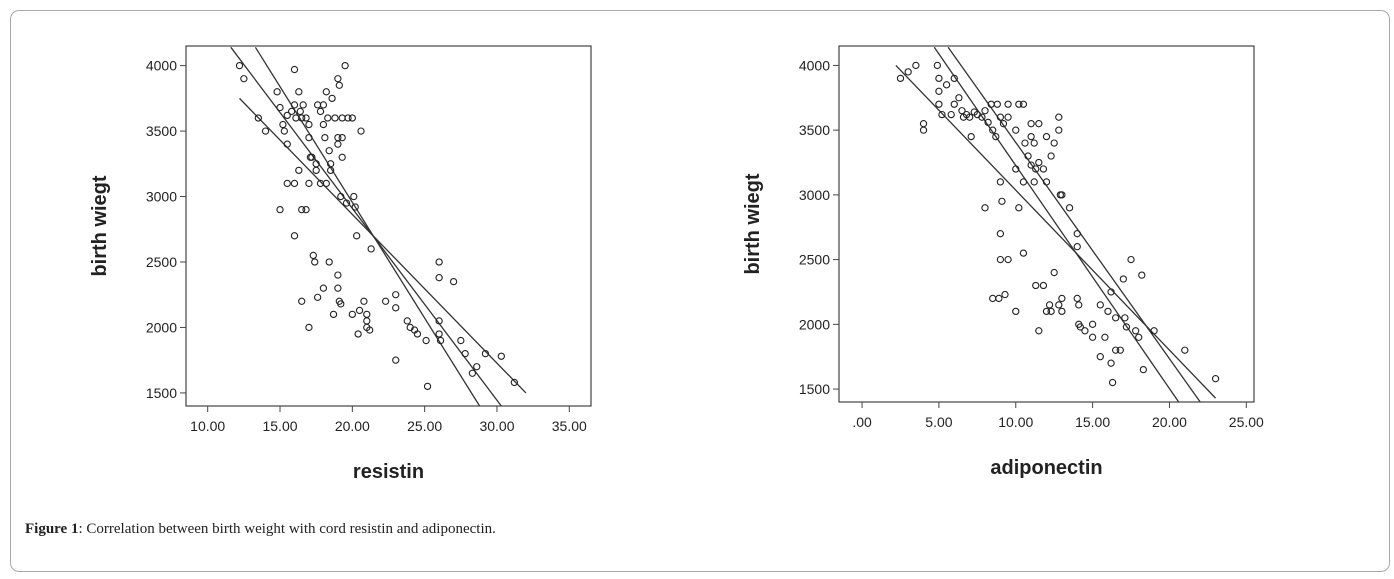 The height and width of the screenshot is (579, 1394). I want to click on x-tick-label: 10.00, so click(207, 426).